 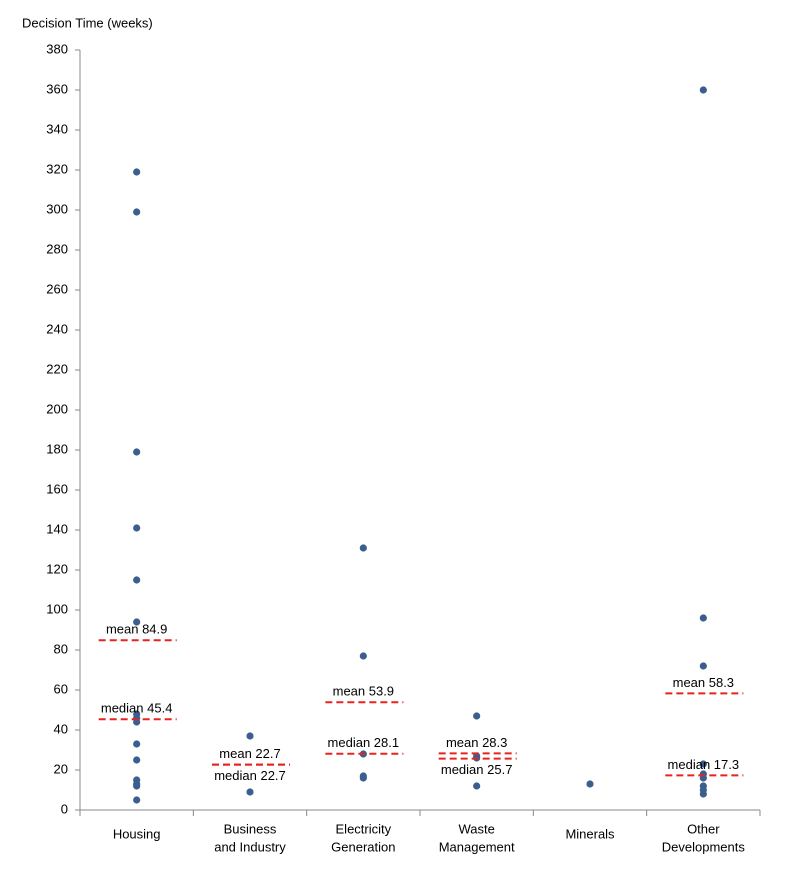 What do you see at coordinates (57, 408) in the screenshot?
I see `y-tick-label: 200` at bounding box center [57, 408].